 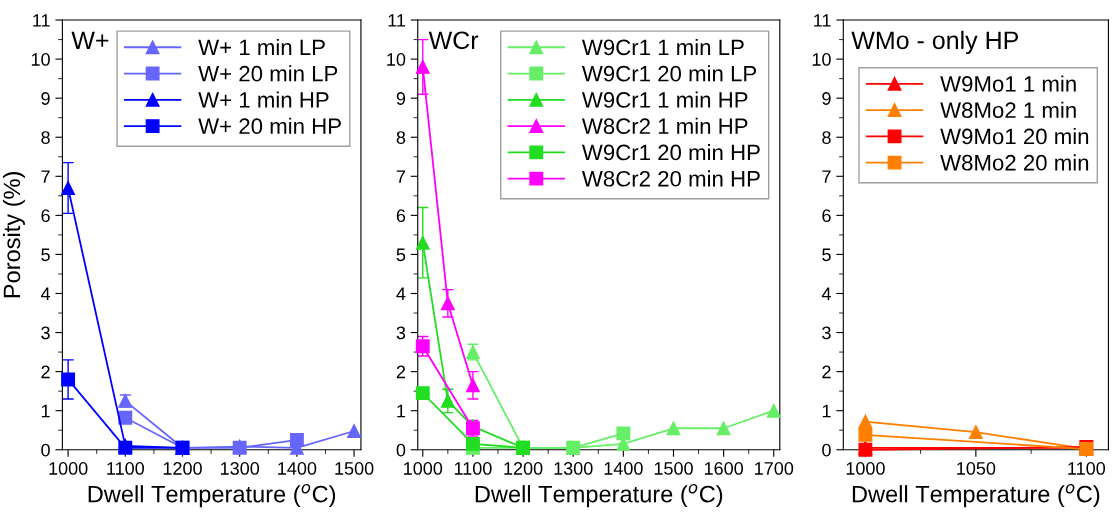 I want to click on legend-label: W+ 1 min LP, so click(x=261, y=47).